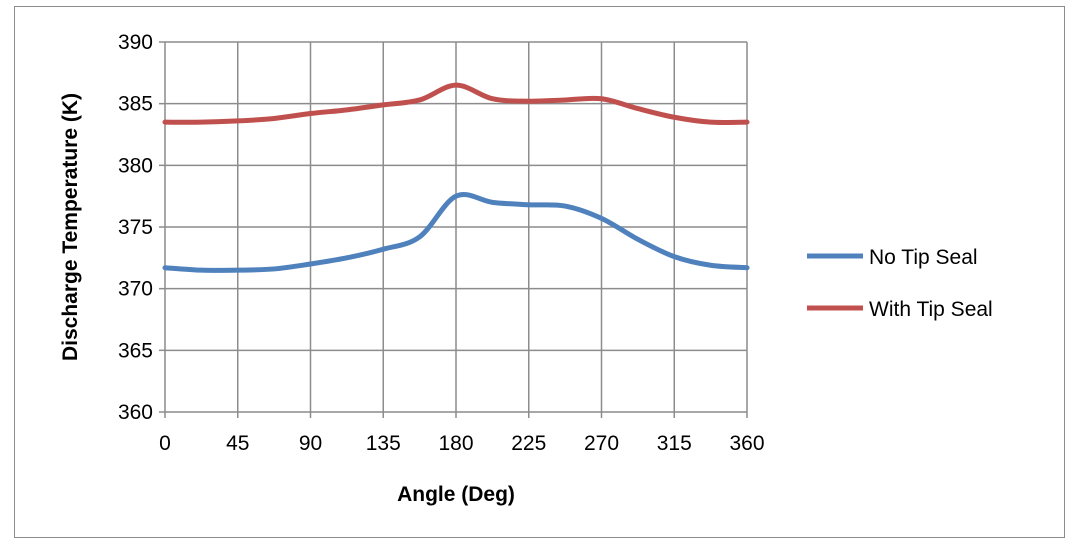 The height and width of the screenshot is (546, 1080). What do you see at coordinates (135, 227) in the screenshot?
I see `y-tick-label: 375` at bounding box center [135, 227].